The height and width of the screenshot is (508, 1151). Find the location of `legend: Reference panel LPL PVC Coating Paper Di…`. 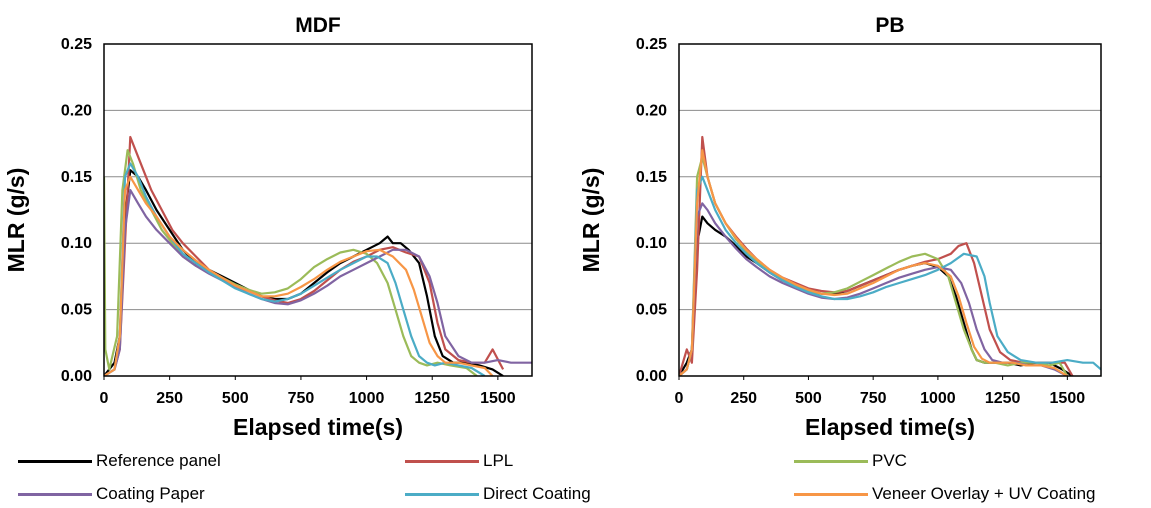

legend: Reference panel LPL PVC Coating Paper Di… is located at coordinates (575, 476).